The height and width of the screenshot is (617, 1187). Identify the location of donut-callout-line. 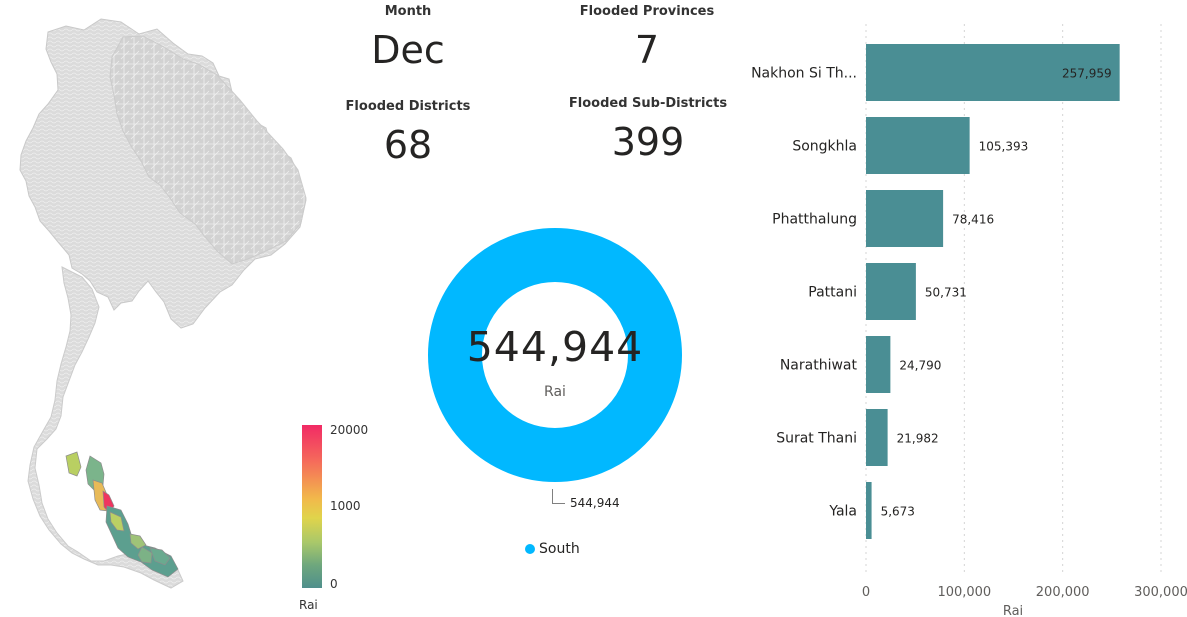
(558, 496).